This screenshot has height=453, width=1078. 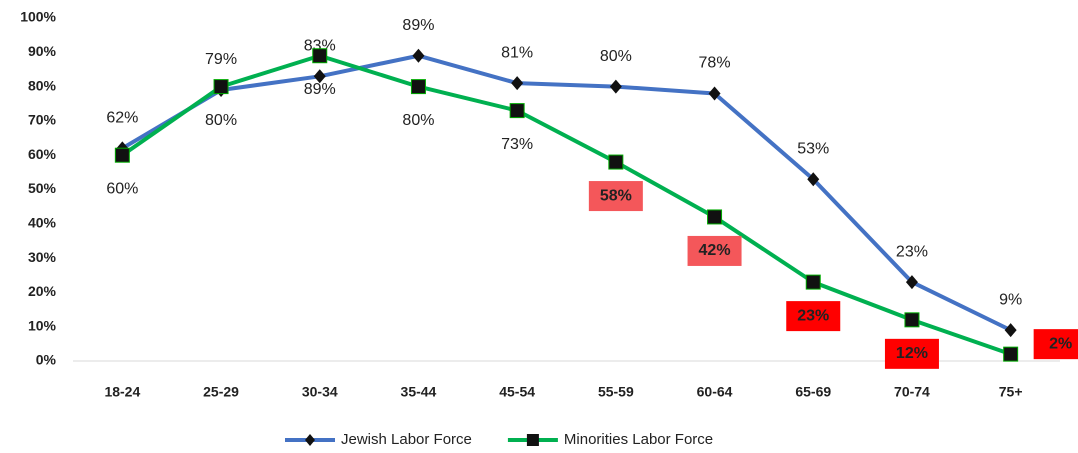 I want to click on data-label: 53%, so click(x=813, y=148).